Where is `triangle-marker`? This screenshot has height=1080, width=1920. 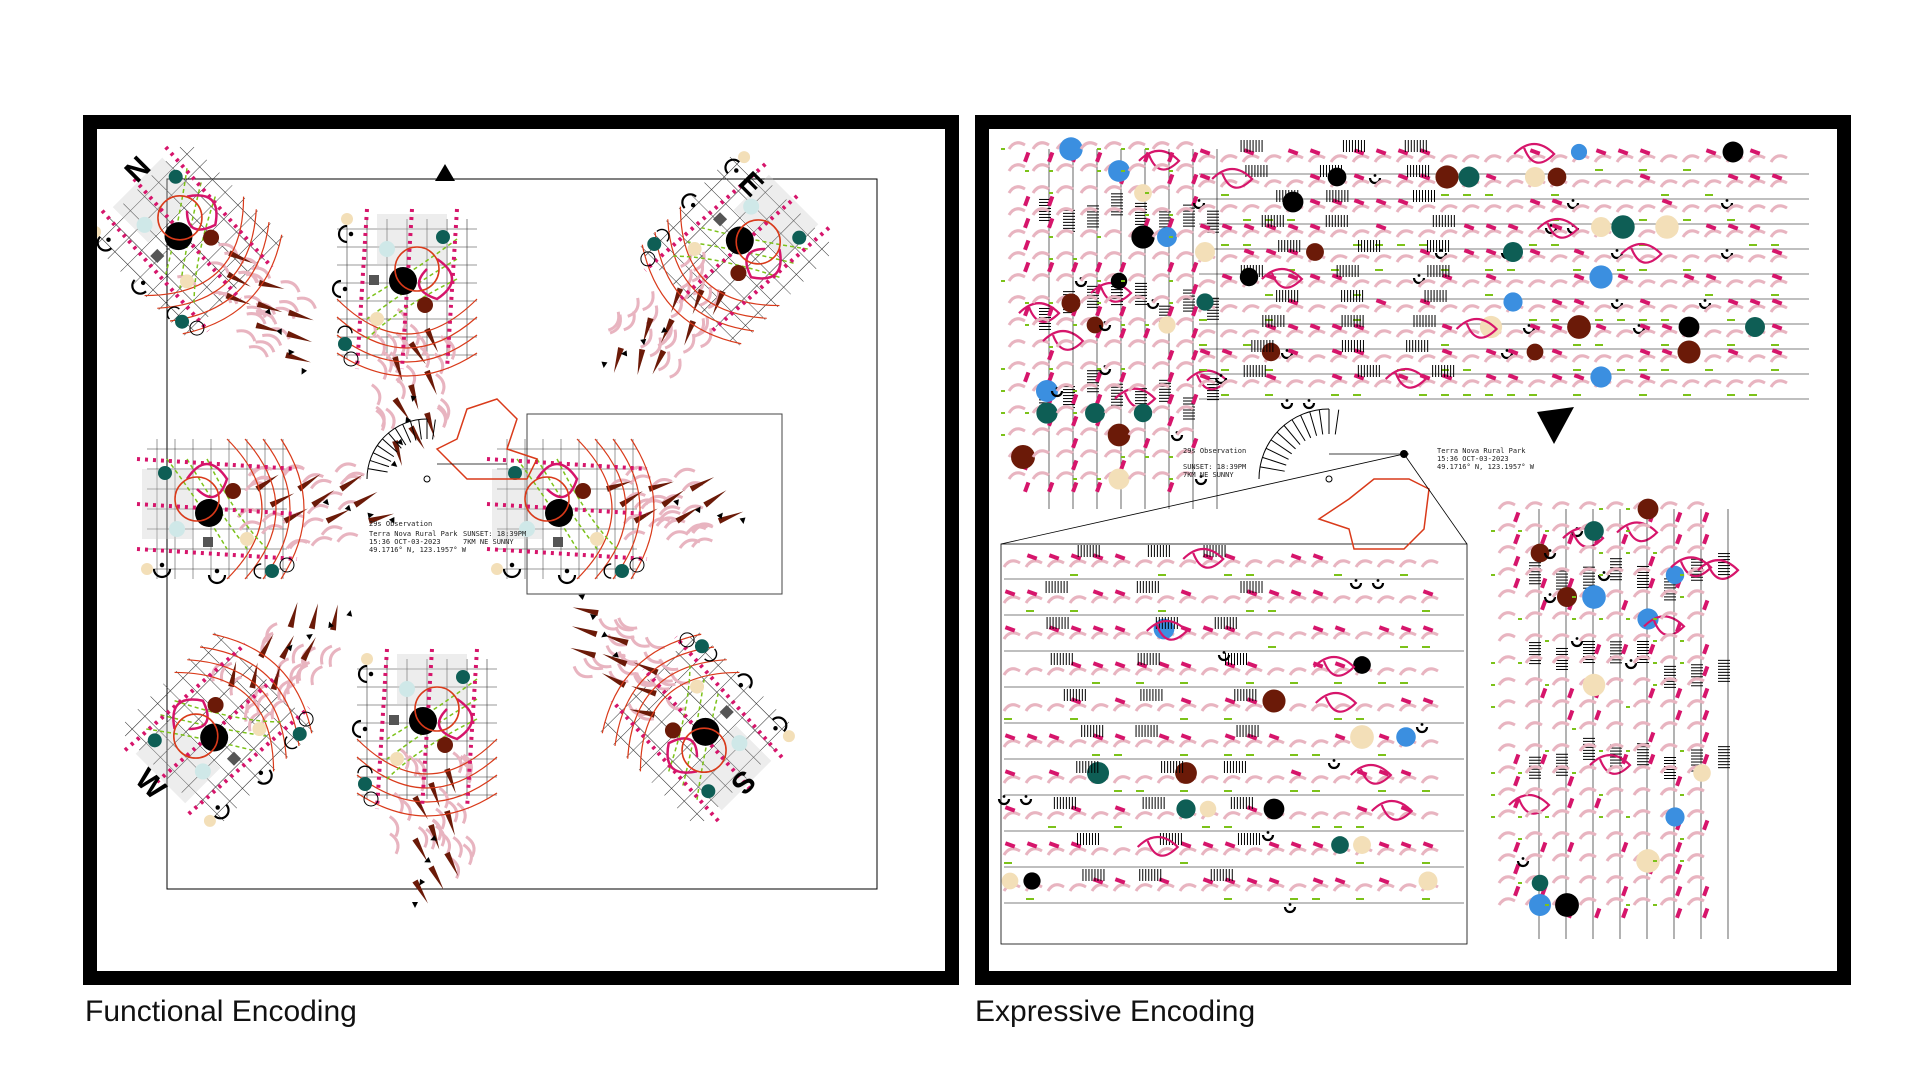 triangle-marker is located at coordinates (370, 515).